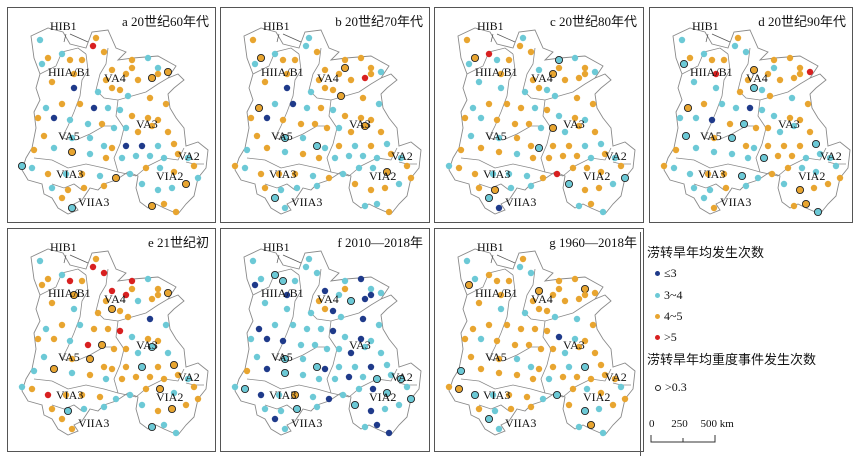 This screenshot has width=854, height=456. What do you see at coordinates (670, 337) in the screenshot?
I see `legend-label: >5` at bounding box center [670, 337].